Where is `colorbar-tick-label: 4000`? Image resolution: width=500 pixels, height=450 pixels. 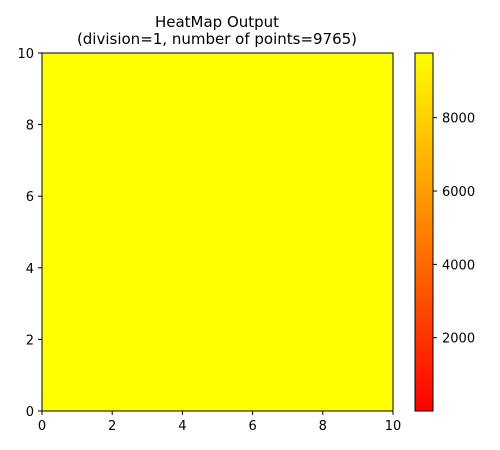 colorbar-tick-label: 4000 is located at coordinates (458, 265).